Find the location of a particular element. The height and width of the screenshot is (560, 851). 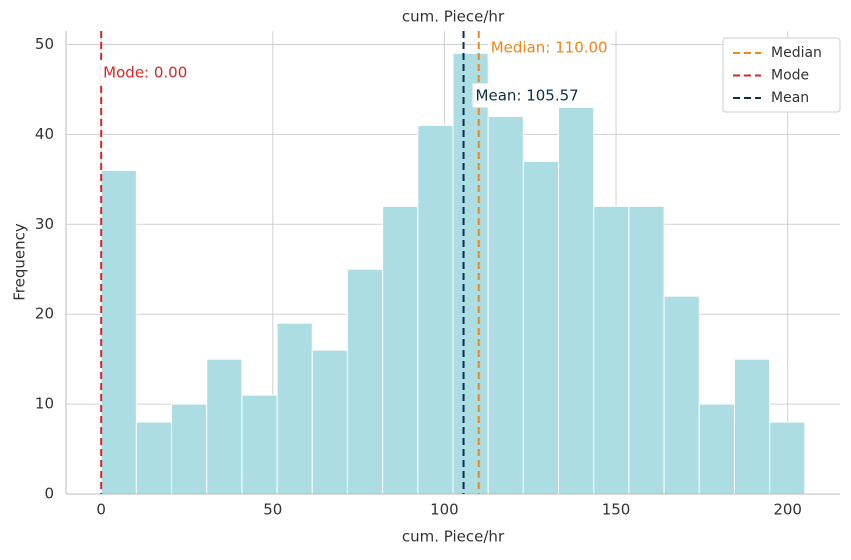

x-tick-label: 150 is located at coordinates (616, 510).